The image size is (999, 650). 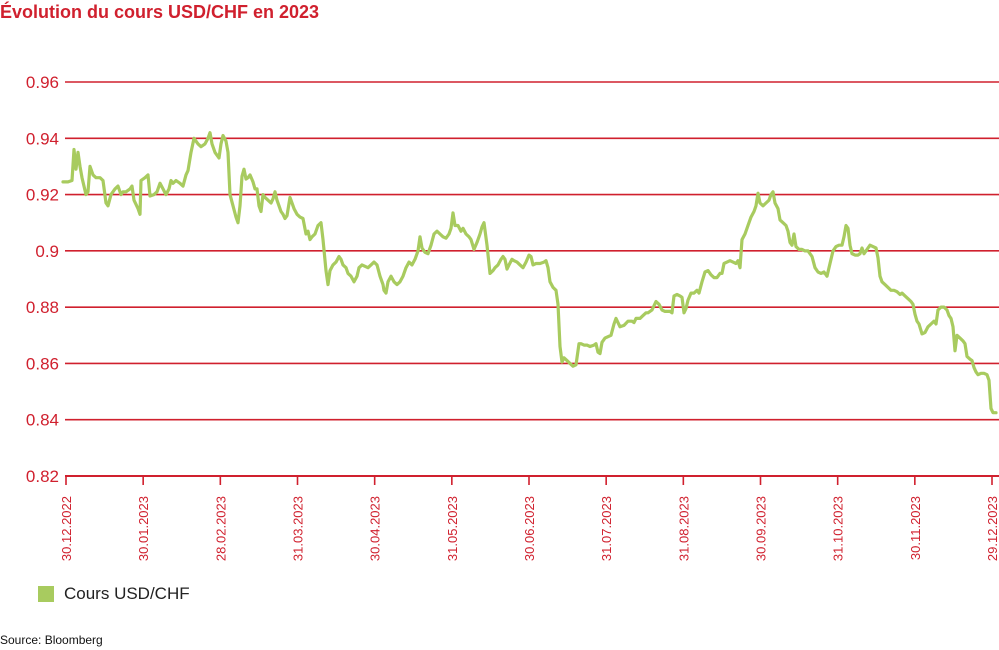 What do you see at coordinates (46, 594) in the screenshot?
I see `legend-swatch` at bounding box center [46, 594].